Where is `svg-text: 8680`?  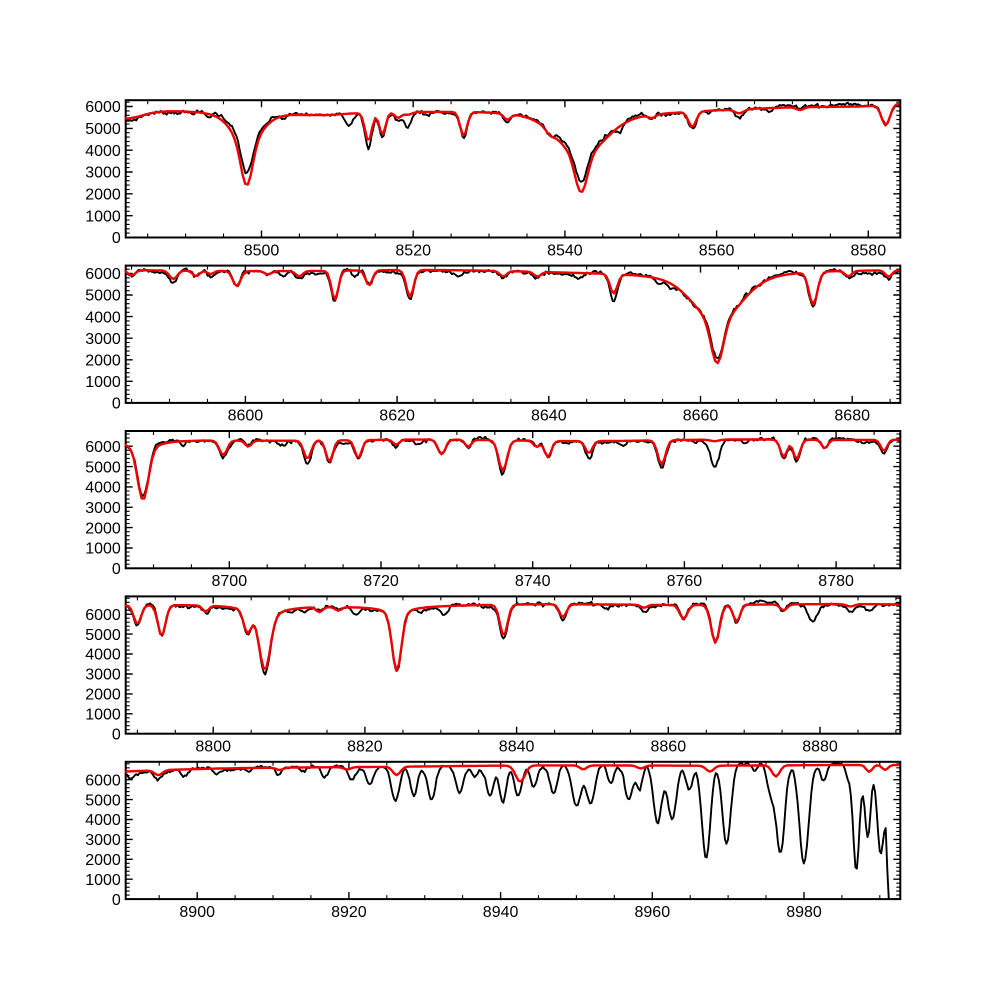
svg-text: 8680 is located at coordinates (852, 416).